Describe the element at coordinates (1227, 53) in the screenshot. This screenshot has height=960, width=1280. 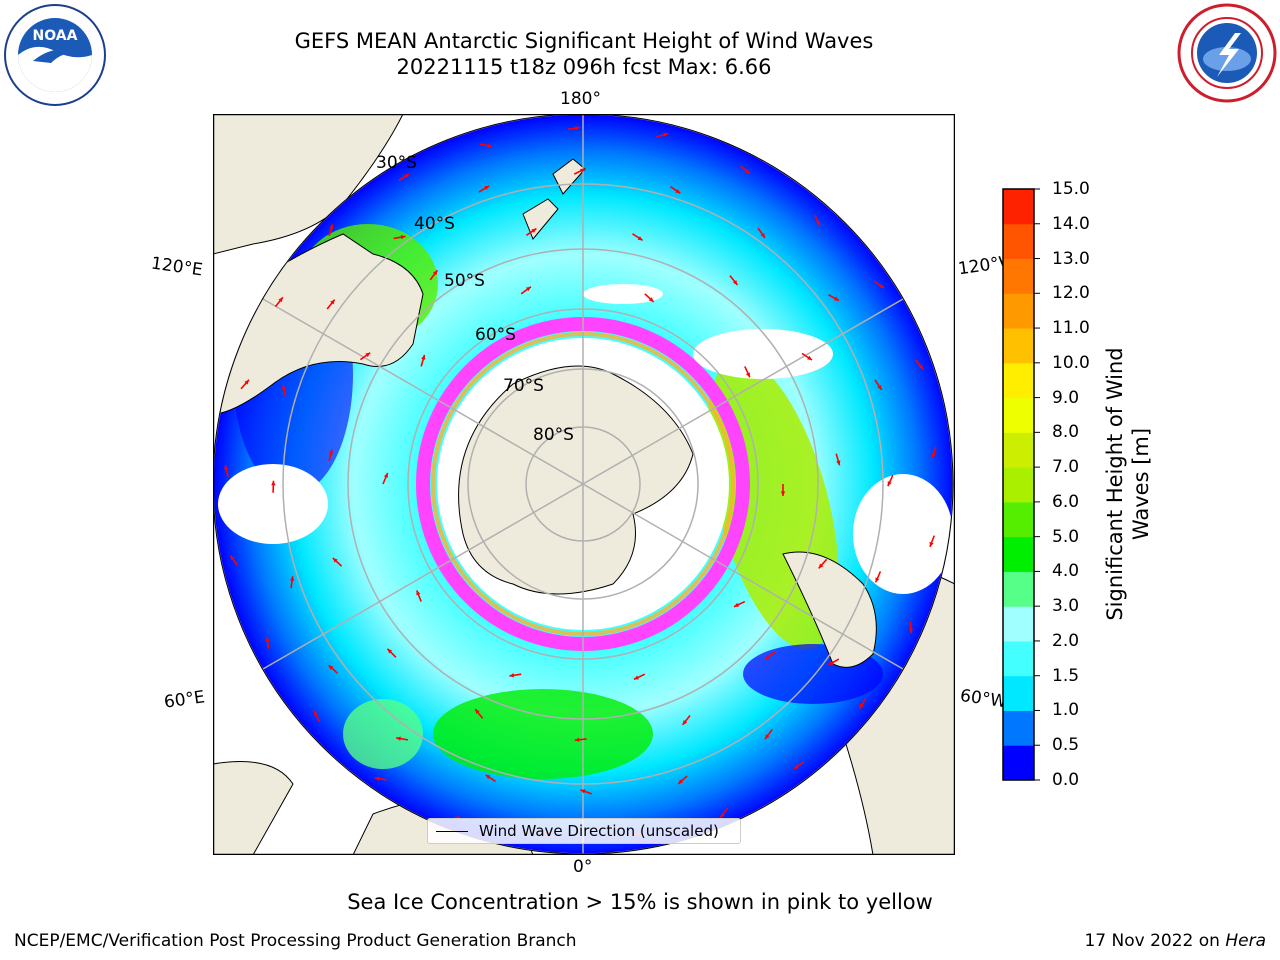
I see `nws-logo` at that location.